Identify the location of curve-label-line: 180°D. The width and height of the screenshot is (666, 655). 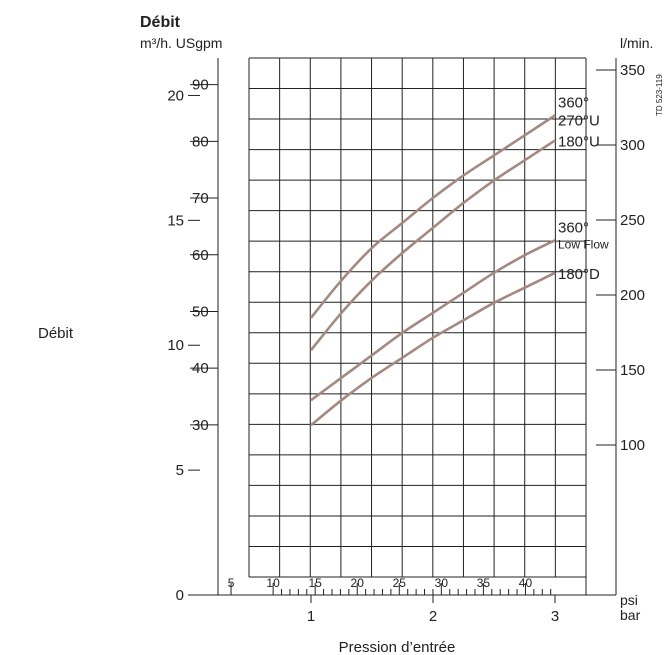
(579, 274).